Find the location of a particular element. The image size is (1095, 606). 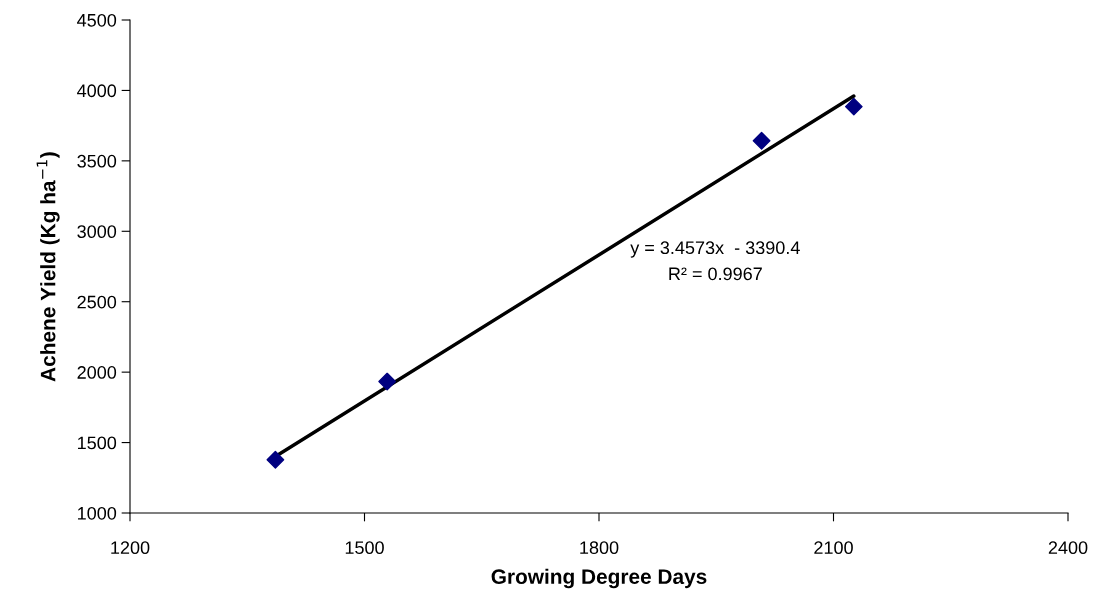

annotation: y = 3.4573x - 3390.4 is located at coordinates (715, 249).